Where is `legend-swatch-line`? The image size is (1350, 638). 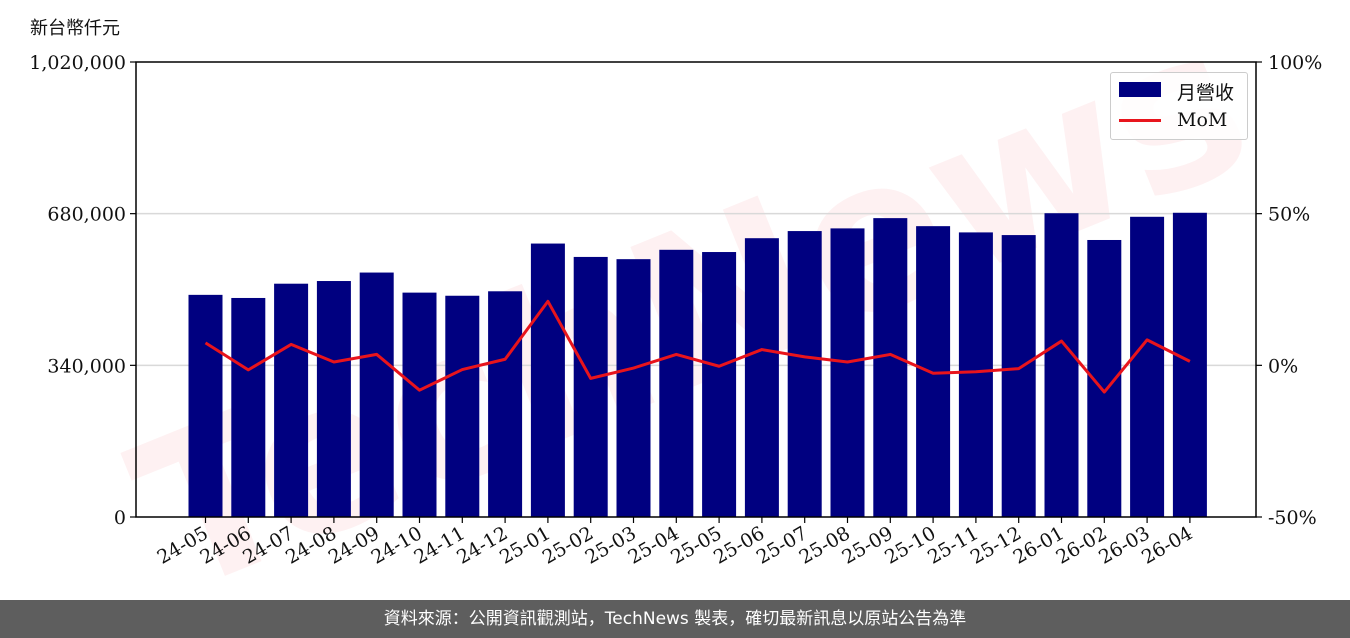 legend-swatch-line is located at coordinates (1140, 120).